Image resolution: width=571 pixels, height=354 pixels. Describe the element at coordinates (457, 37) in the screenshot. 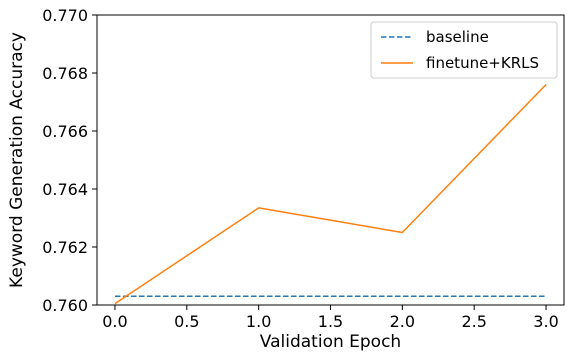

I see `legend-label: baseline` at that location.